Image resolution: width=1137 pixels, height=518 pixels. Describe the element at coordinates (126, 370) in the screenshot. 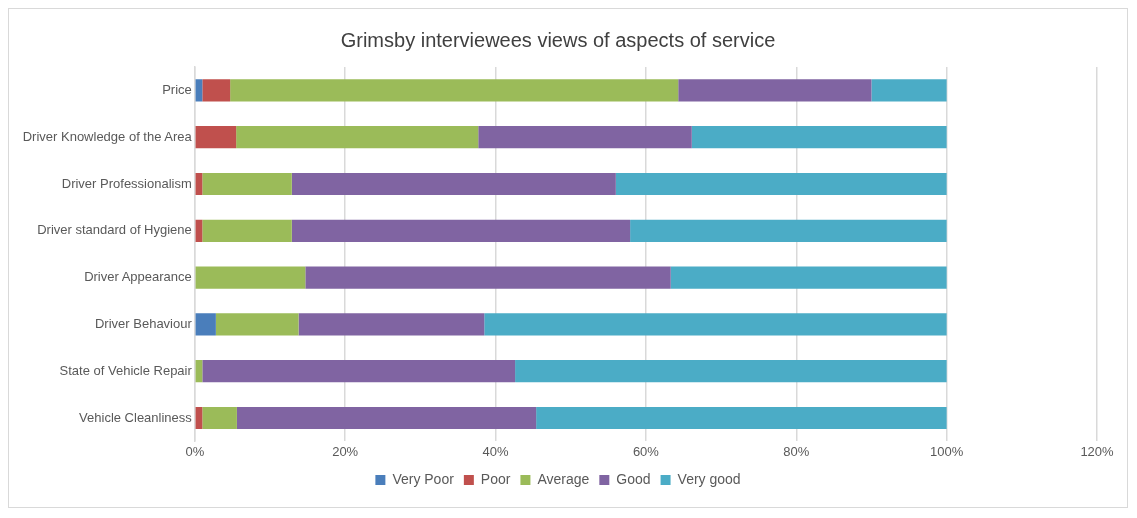

I see `y-tick-label: State of Vehicle Repair` at that location.